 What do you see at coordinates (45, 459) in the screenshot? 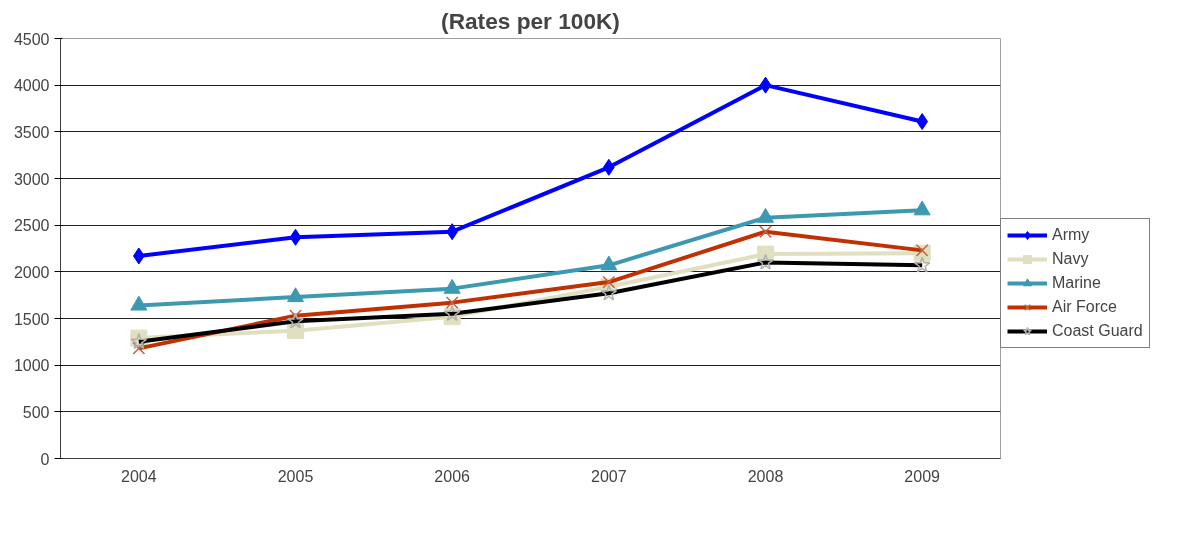
I see `y-tick-label: 0` at bounding box center [45, 459].